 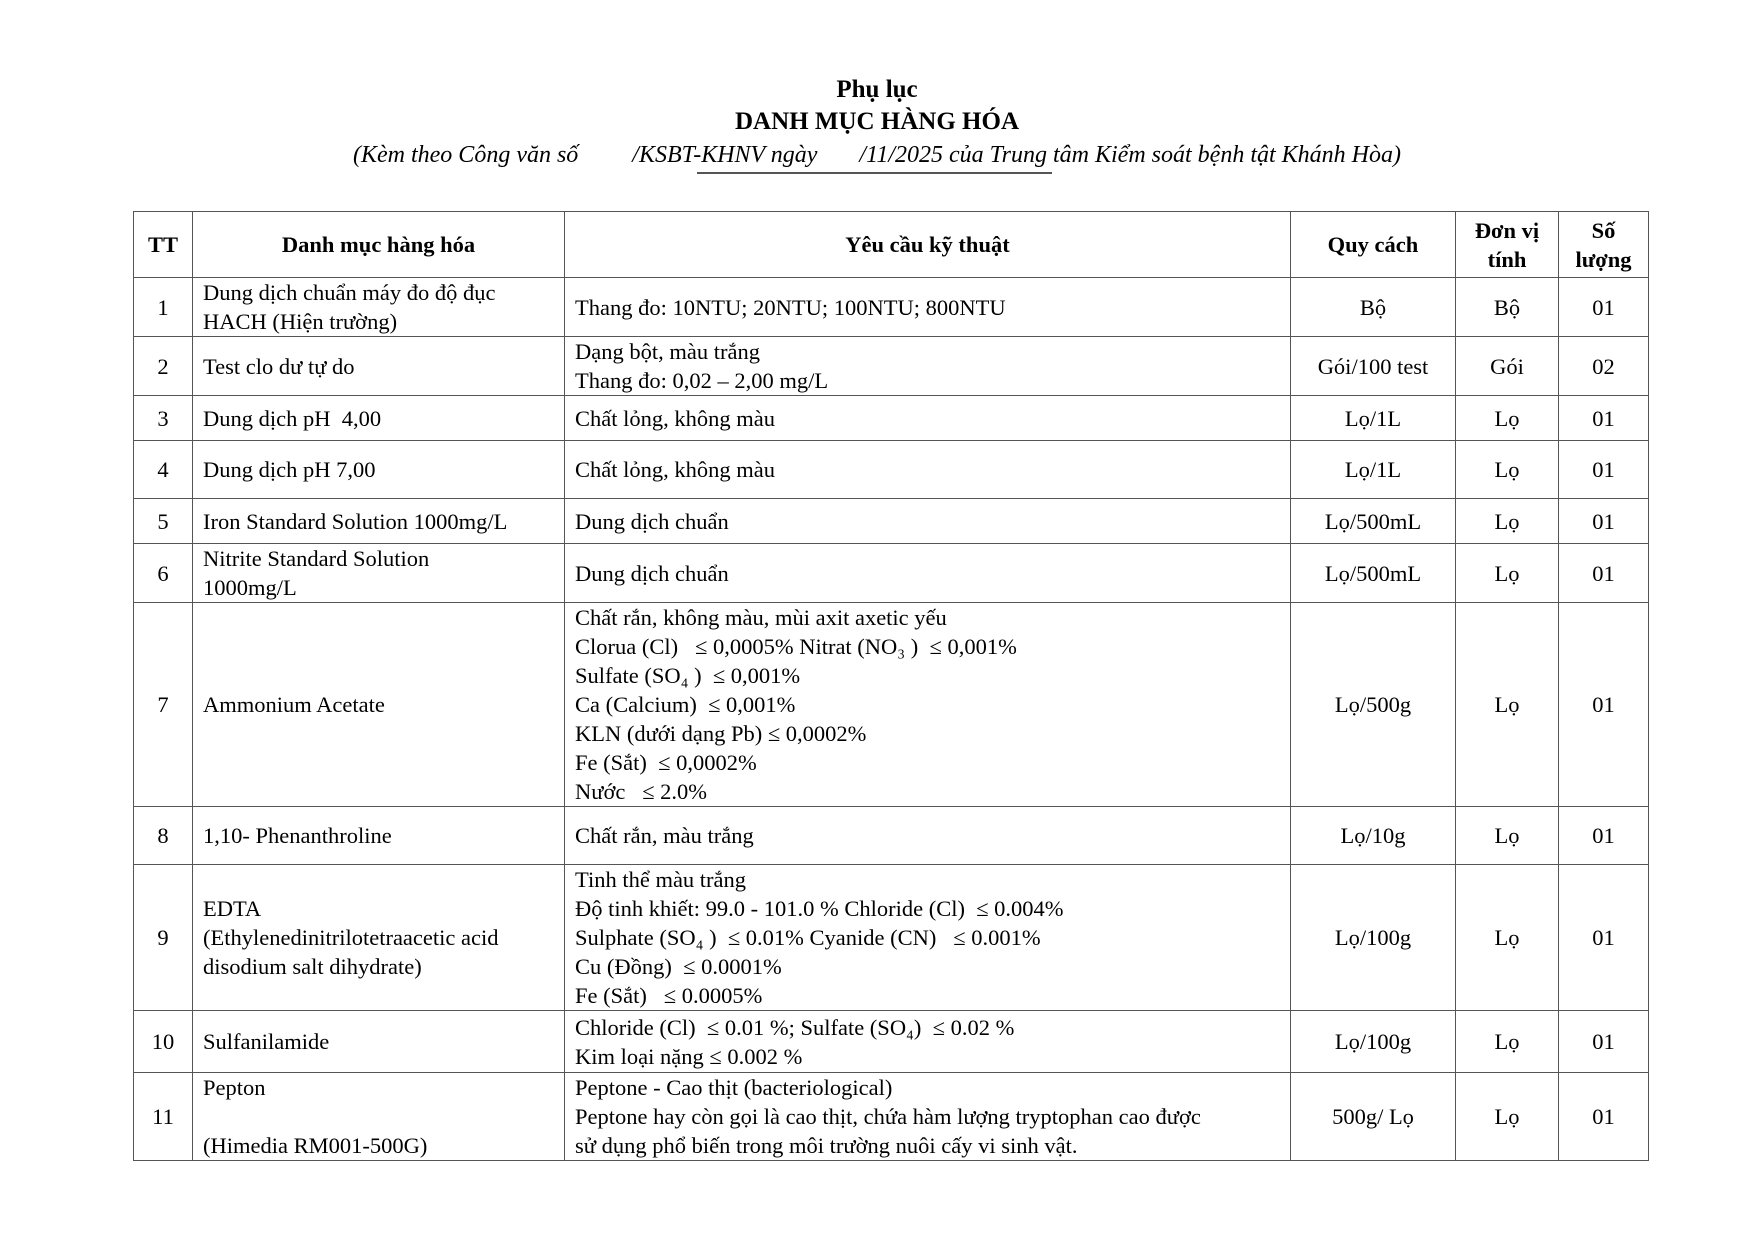 I want to click on spec-line: Kim loại nặng ≤ 0.002 %, so click(x=689, y=1056).